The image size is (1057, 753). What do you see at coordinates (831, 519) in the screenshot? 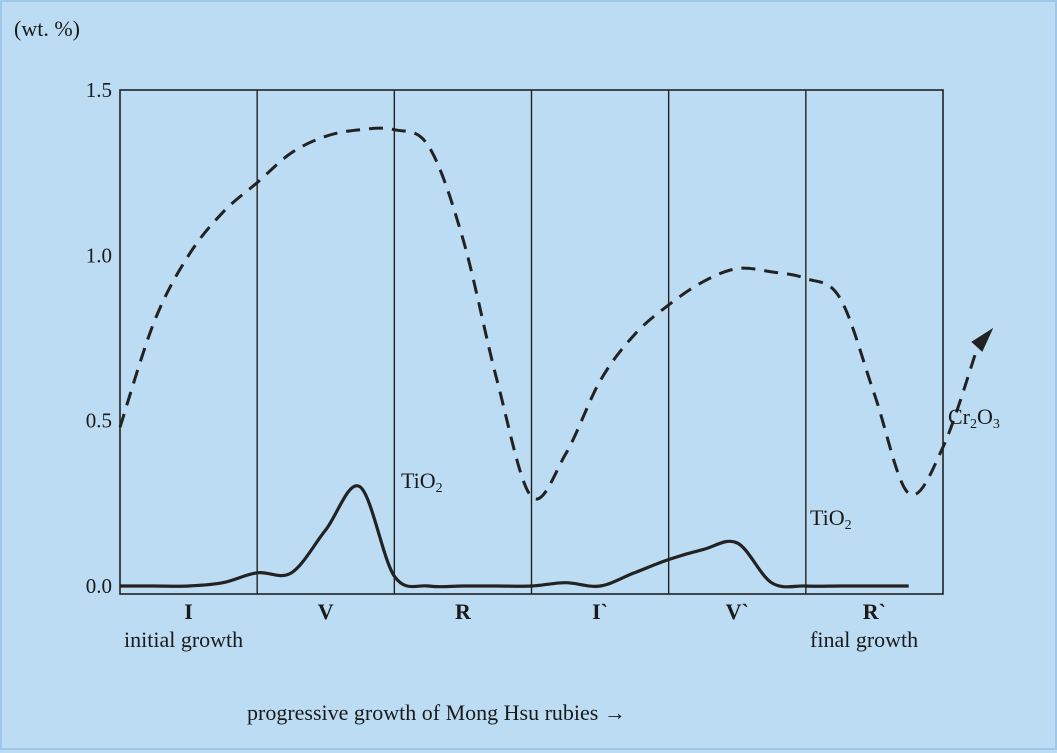
I see `tio2-label-2: TiO2` at bounding box center [831, 519].